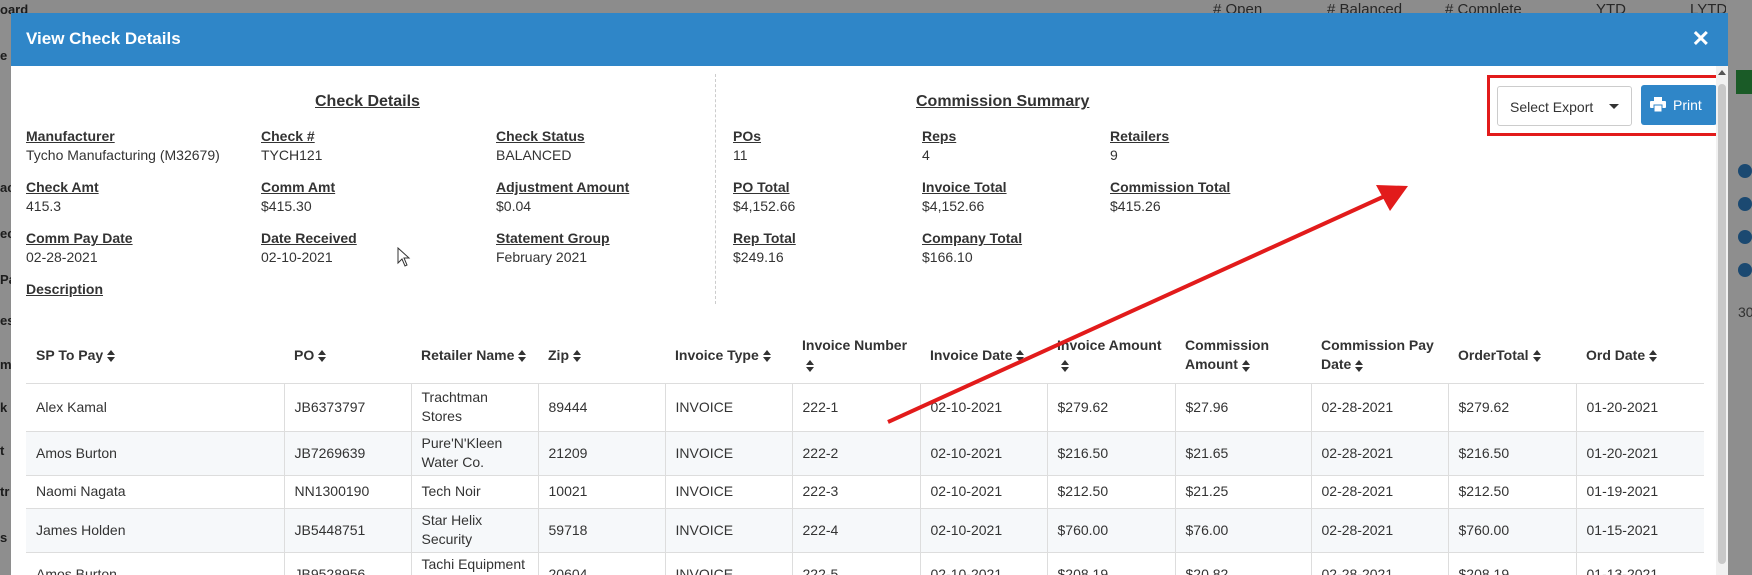  I want to click on column-header: Invoice Date, so click(983, 356).